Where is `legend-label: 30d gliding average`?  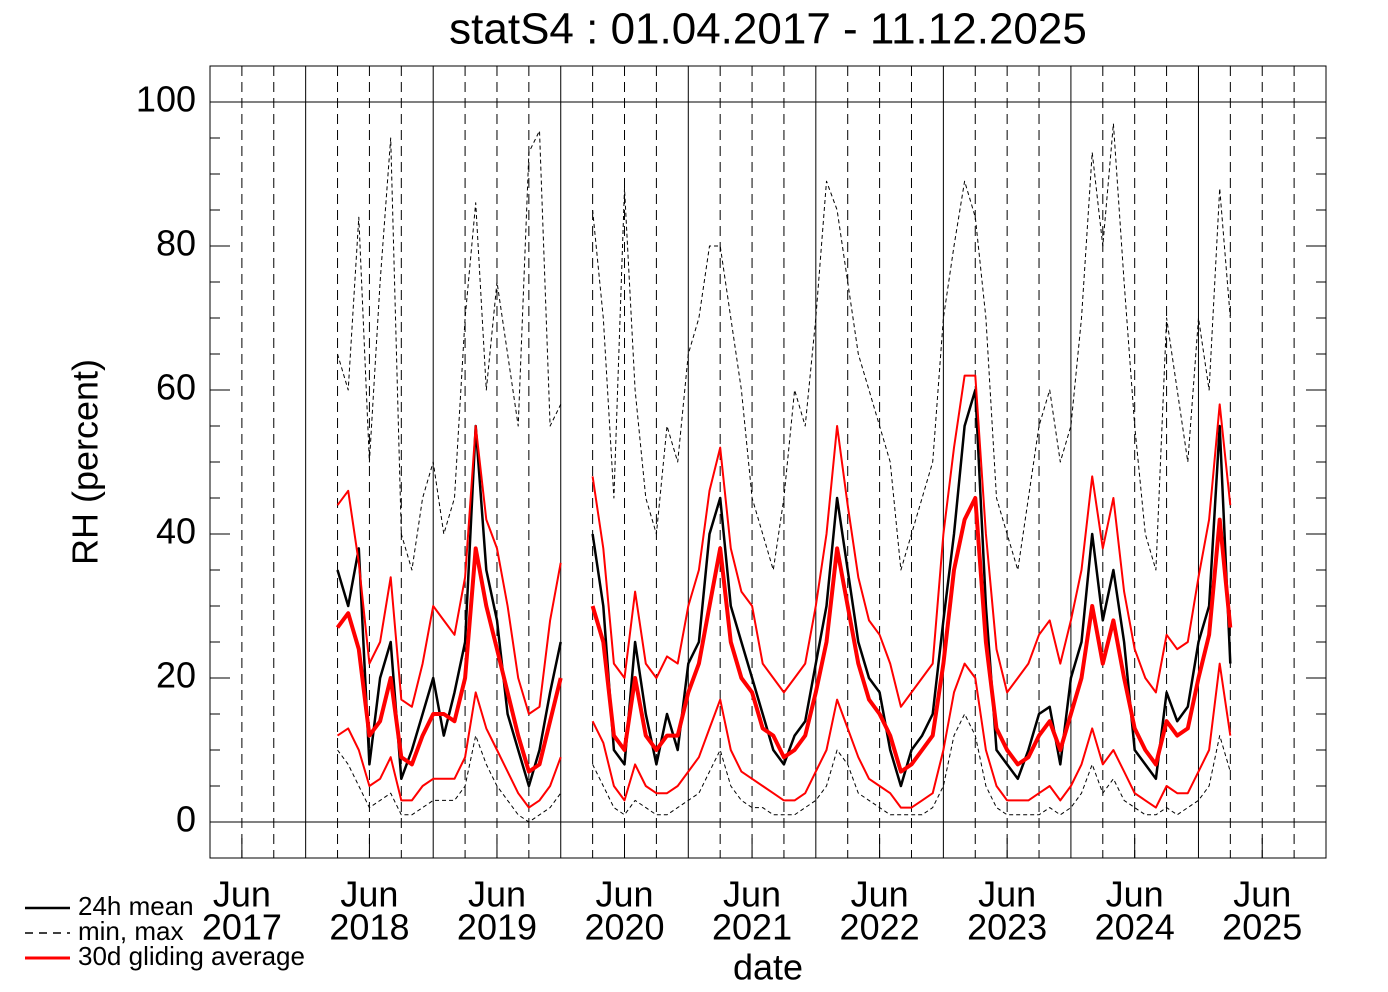 legend-label: 30d gliding average is located at coordinates (191, 956).